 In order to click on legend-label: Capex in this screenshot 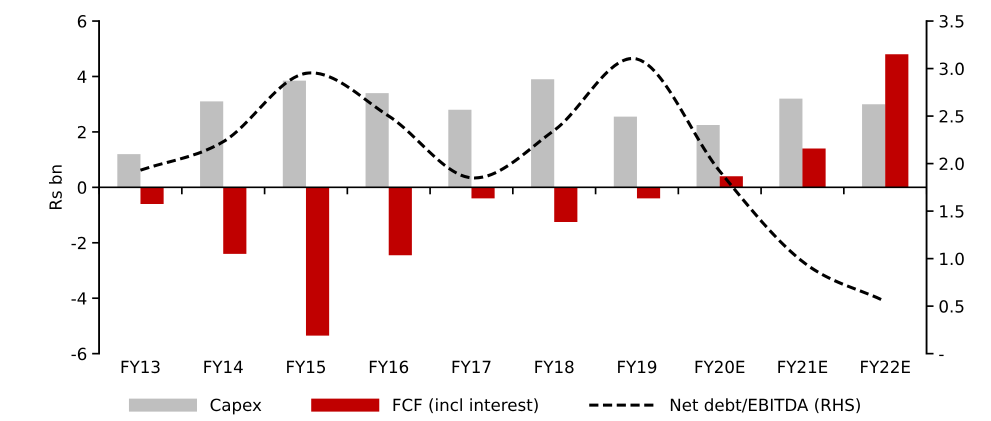, I will do `click(236, 406)`.